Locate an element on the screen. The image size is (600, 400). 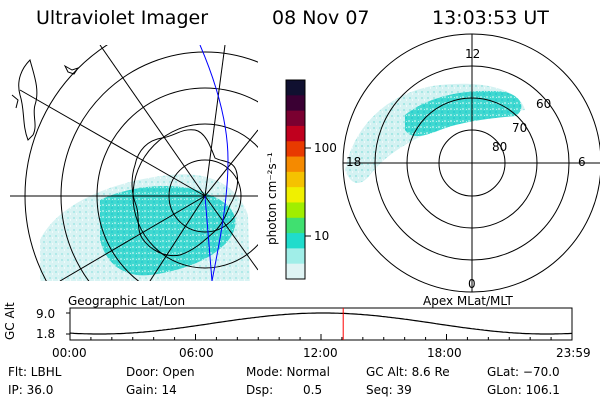
left-panel-caption: Geographic Lat/Lon is located at coordinates (127, 301).